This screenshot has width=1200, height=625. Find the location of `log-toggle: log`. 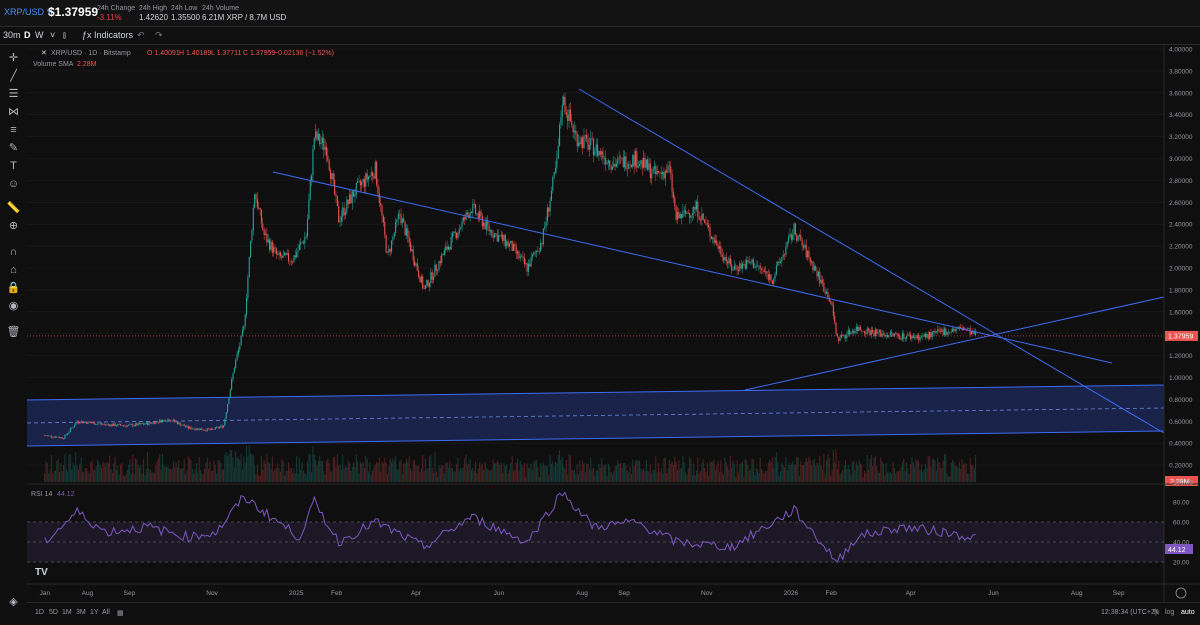

log-toggle: log is located at coordinates (1170, 612).